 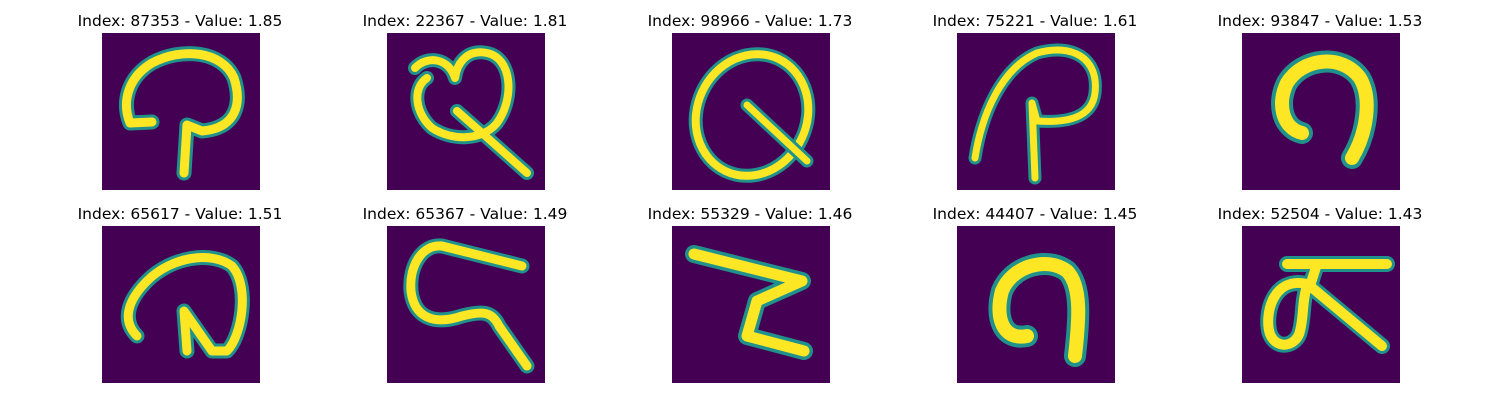 I want to click on panel-3: Index: 98966 - Value: 1.73, so click(x=750, y=107).